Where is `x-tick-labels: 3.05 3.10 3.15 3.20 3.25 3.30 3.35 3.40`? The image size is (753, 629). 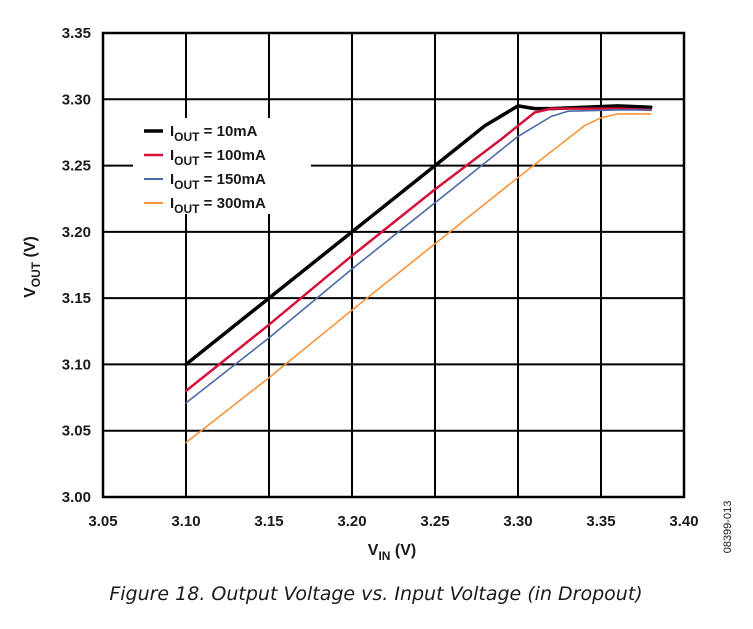 x-tick-labels: 3.05 3.10 3.15 3.20 3.25 3.30 3.35 3.40 is located at coordinates (393, 521).